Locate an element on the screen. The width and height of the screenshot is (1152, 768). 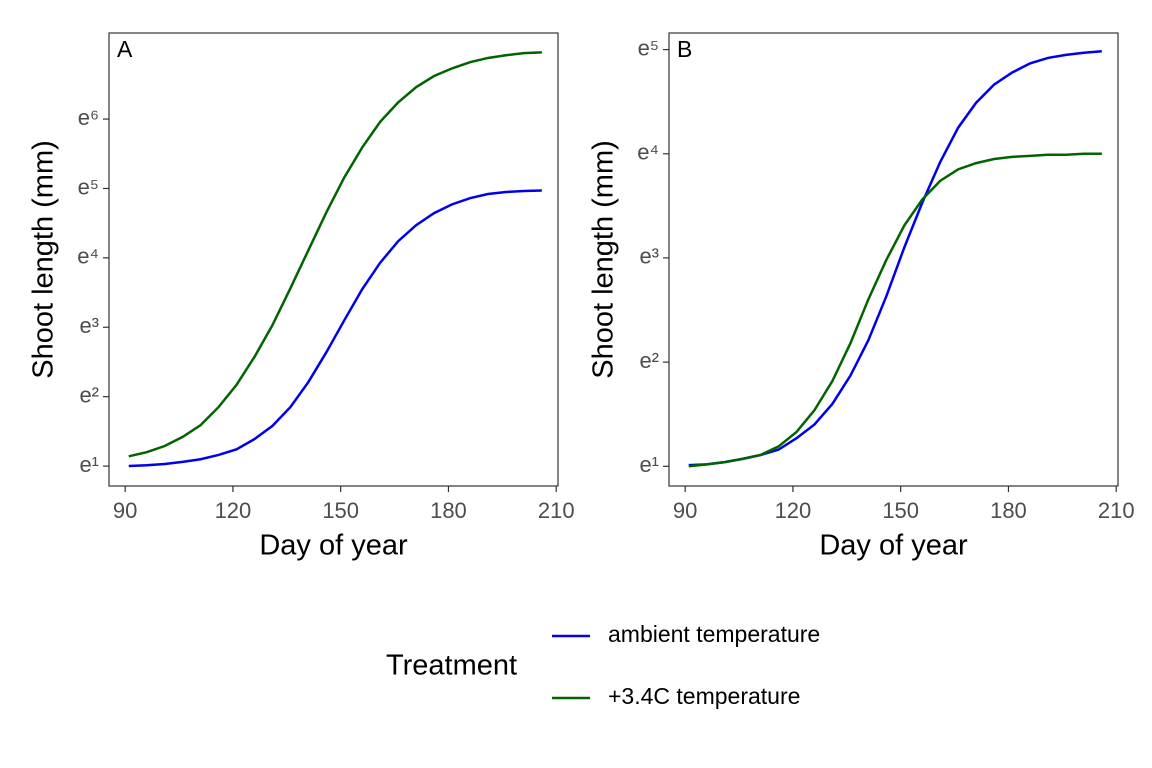
legend-label: ambient temperature is located at coordinates (714, 634).